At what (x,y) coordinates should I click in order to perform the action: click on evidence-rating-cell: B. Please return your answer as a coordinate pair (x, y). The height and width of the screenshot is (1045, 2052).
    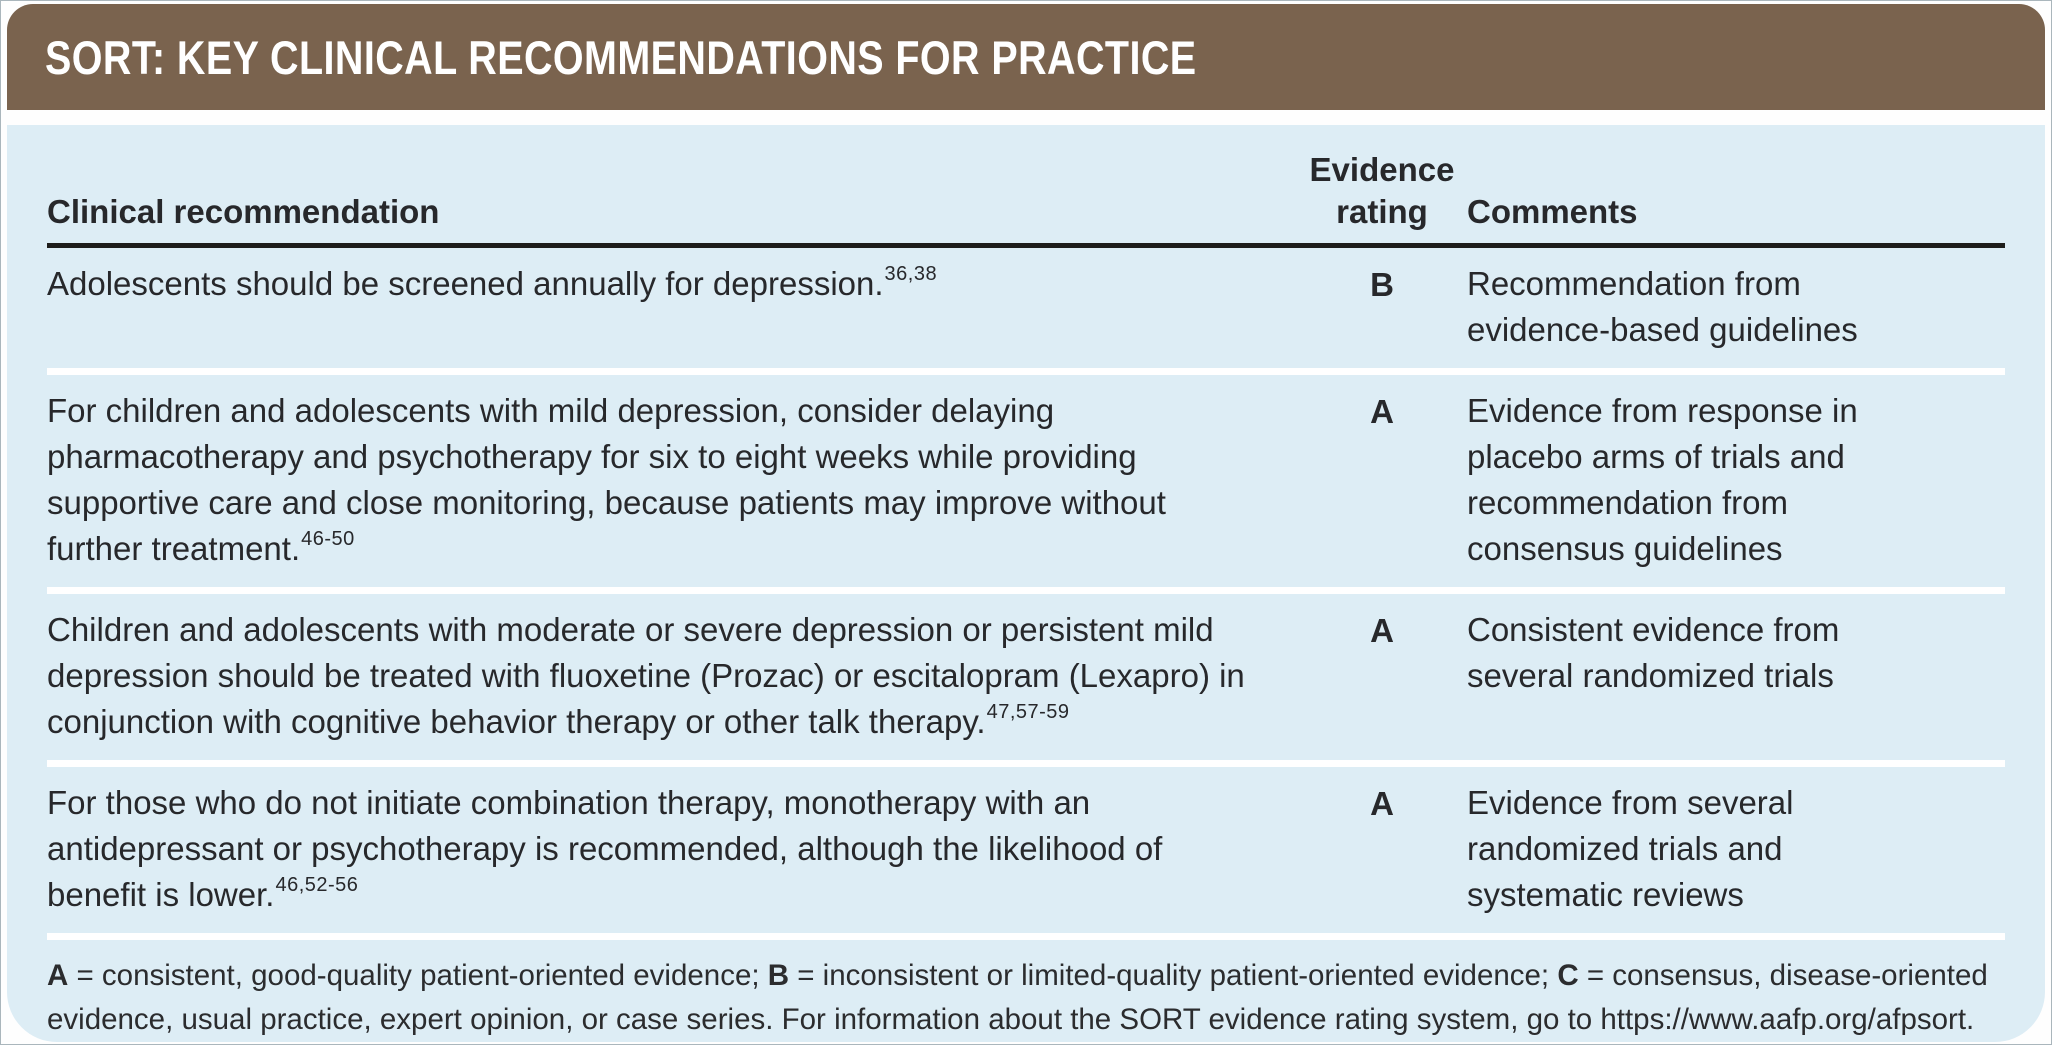
    Looking at the image, I should click on (1382, 284).